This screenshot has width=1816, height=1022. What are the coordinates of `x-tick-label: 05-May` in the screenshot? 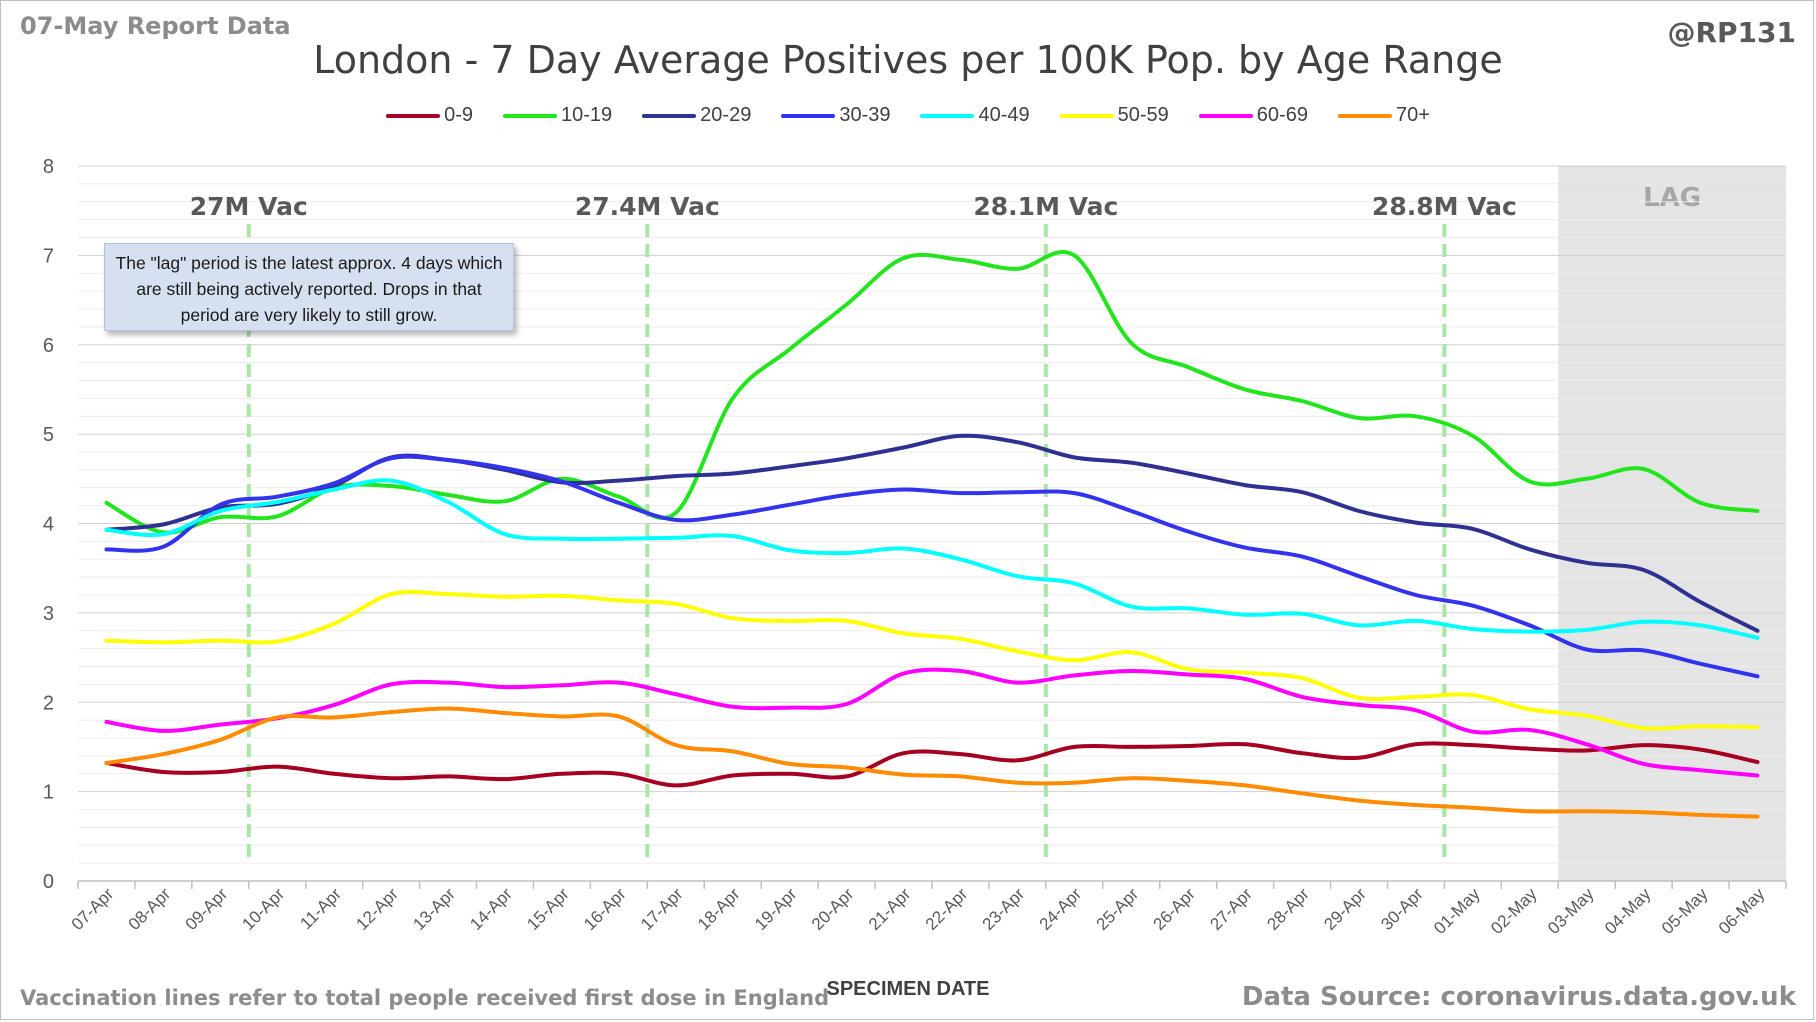 It's located at (1685, 911).